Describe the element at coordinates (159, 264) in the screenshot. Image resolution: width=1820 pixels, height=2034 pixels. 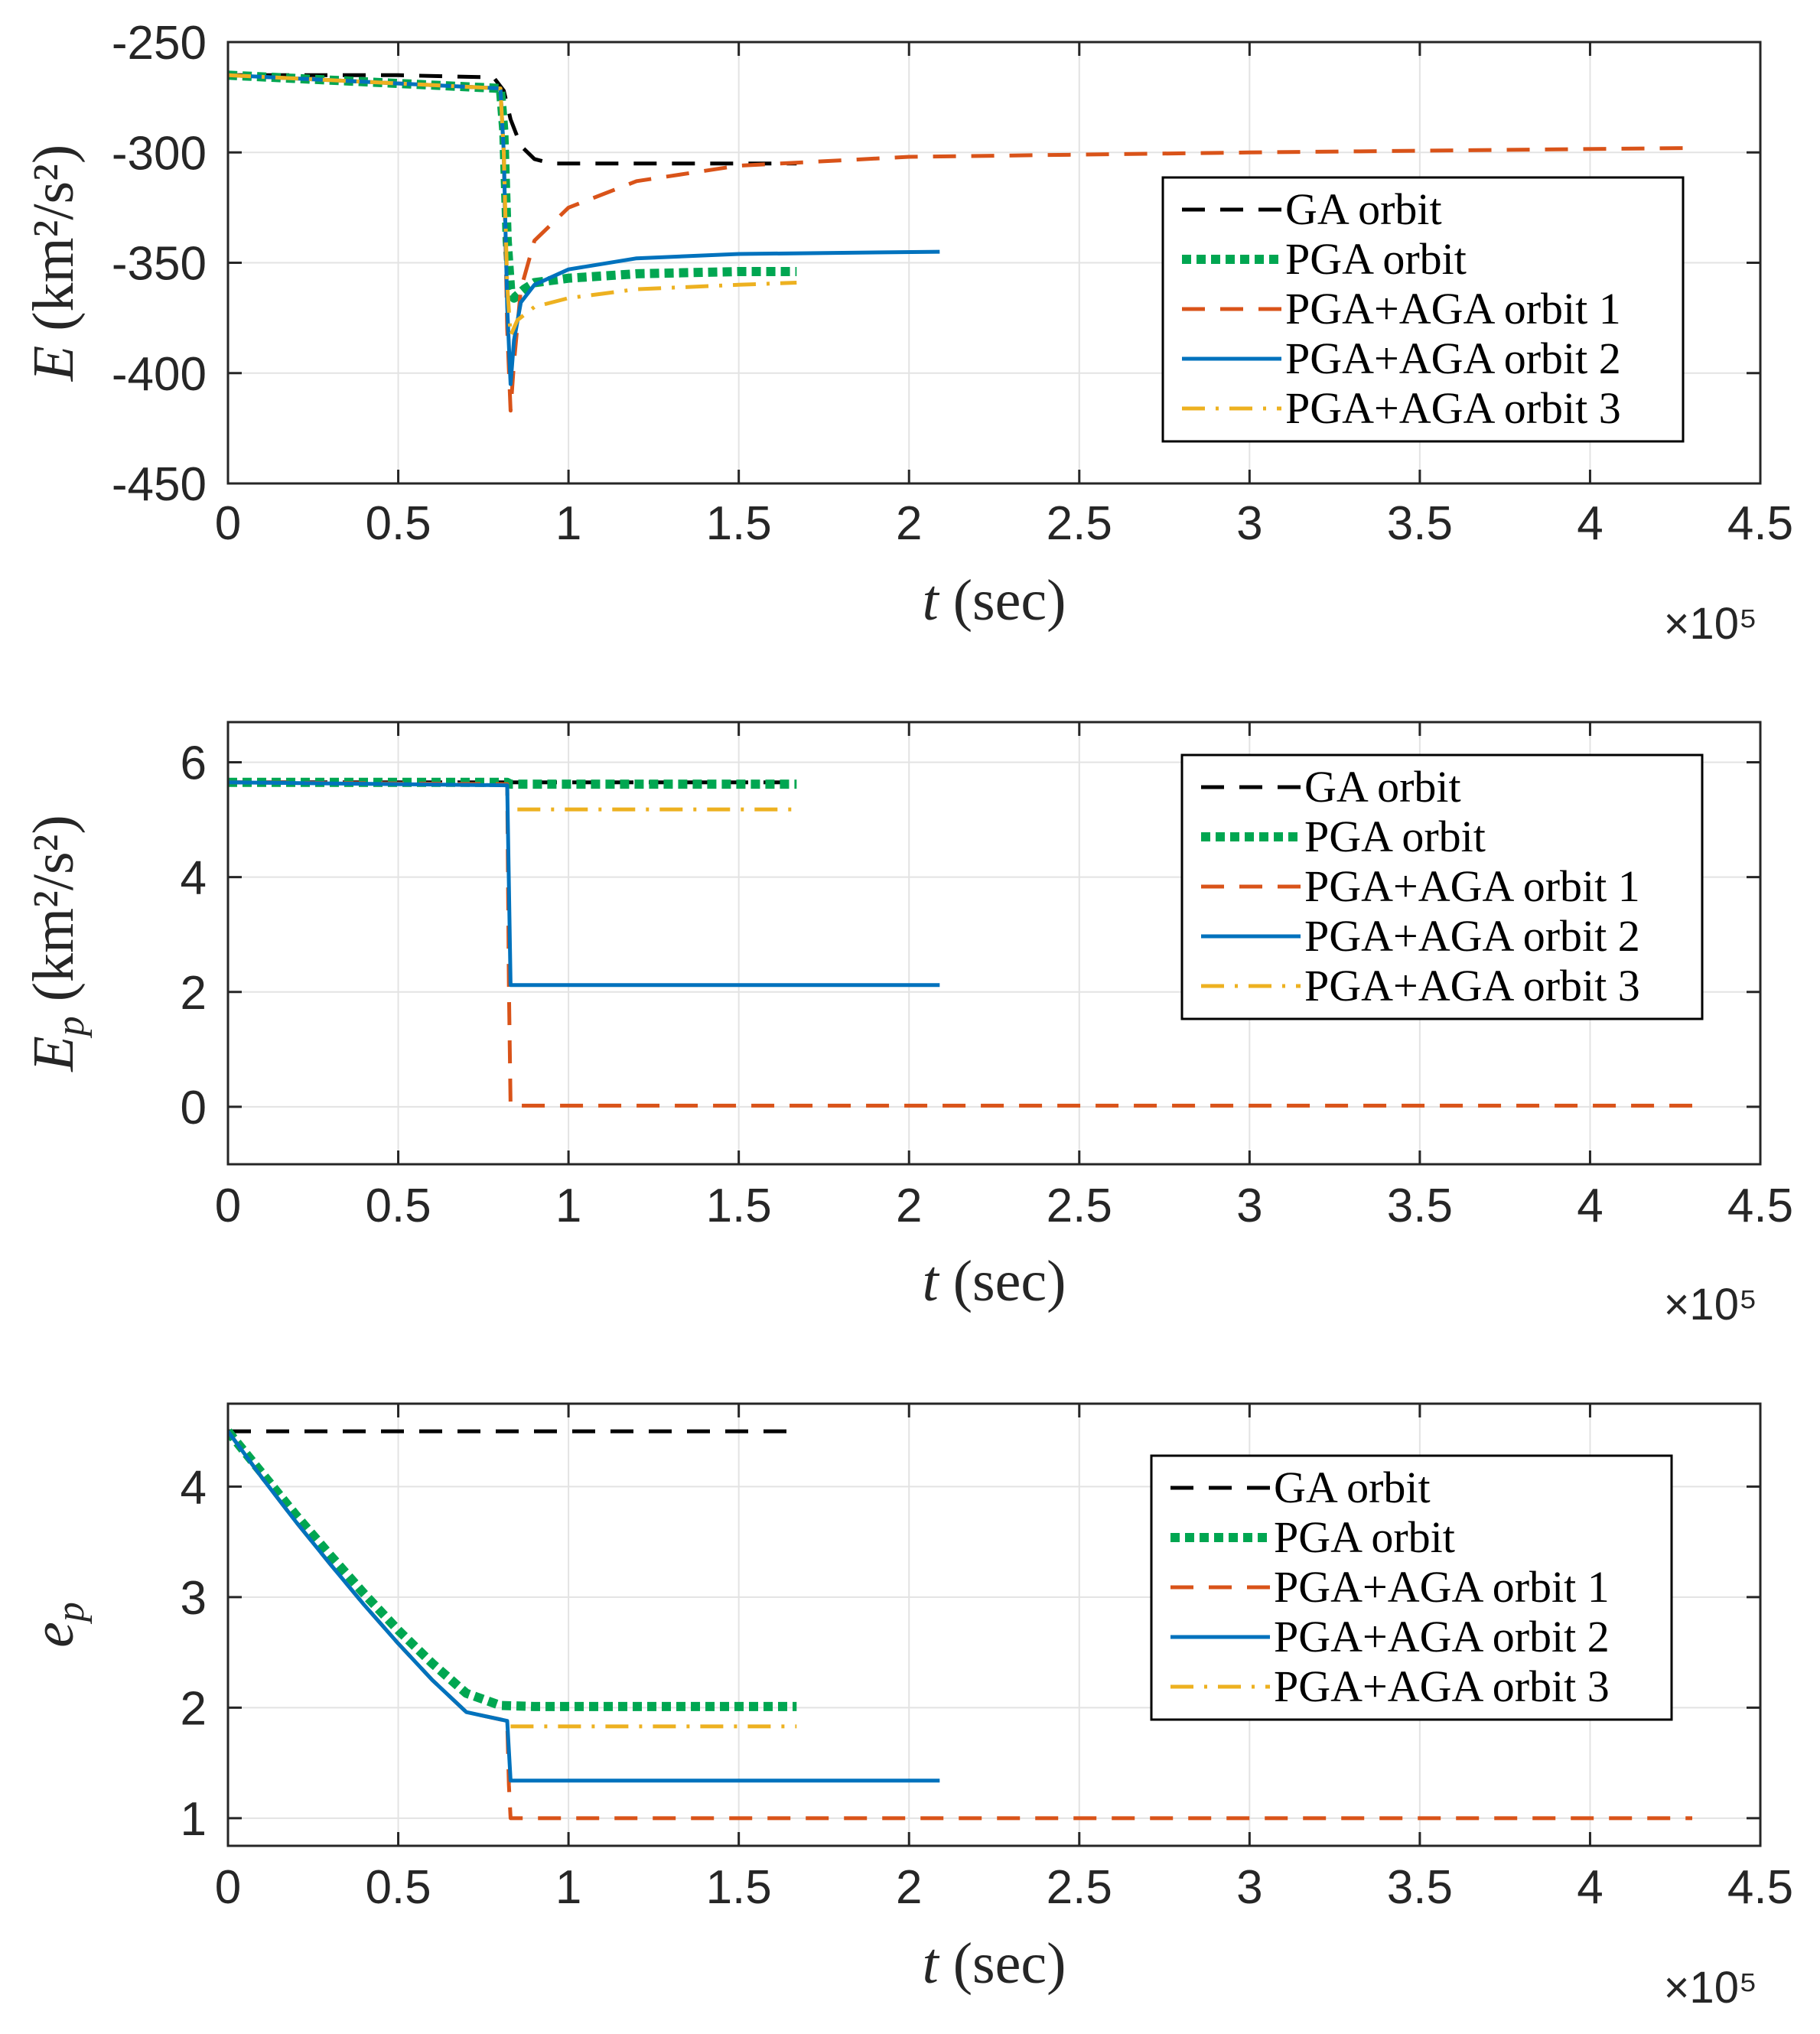
I see `y-tick-label: -350` at that location.